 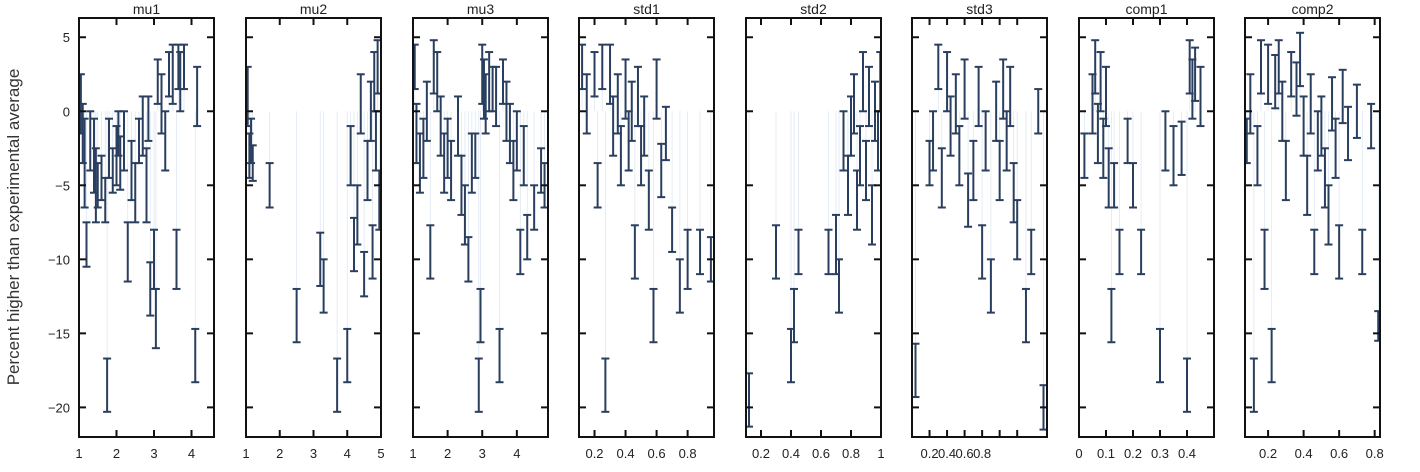 What do you see at coordinates (646, 9) in the screenshot?
I see `panel-title: std1` at bounding box center [646, 9].